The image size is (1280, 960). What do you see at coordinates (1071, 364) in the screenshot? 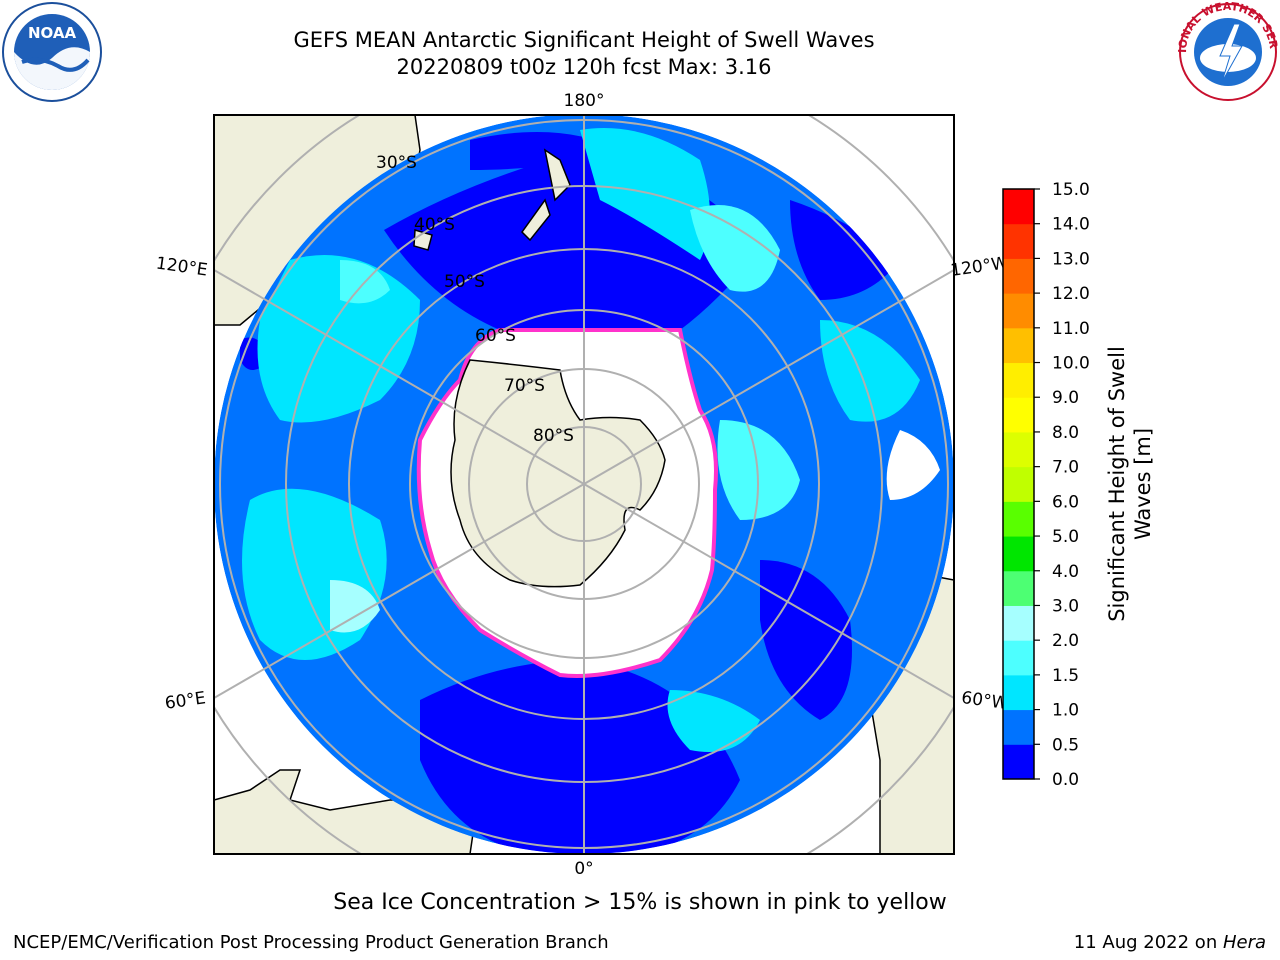
I see `colorbar-tick-label: 10.0` at bounding box center [1071, 364].